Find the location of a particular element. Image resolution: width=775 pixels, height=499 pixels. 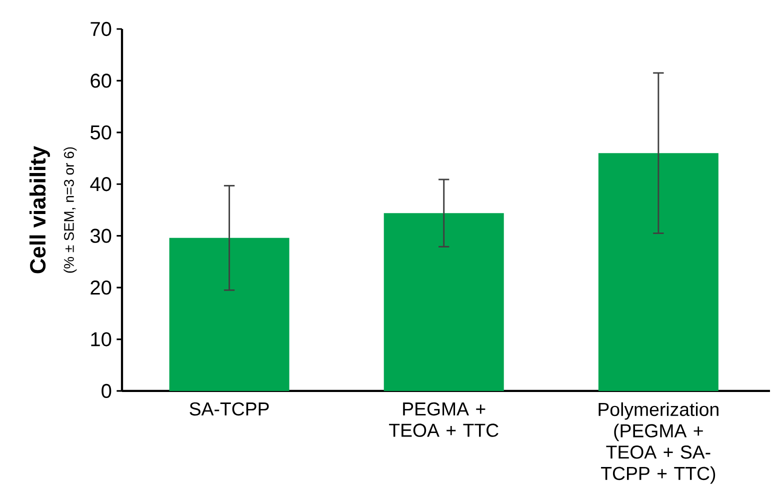

y-tick-label: 10 is located at coordinates (101, 339).